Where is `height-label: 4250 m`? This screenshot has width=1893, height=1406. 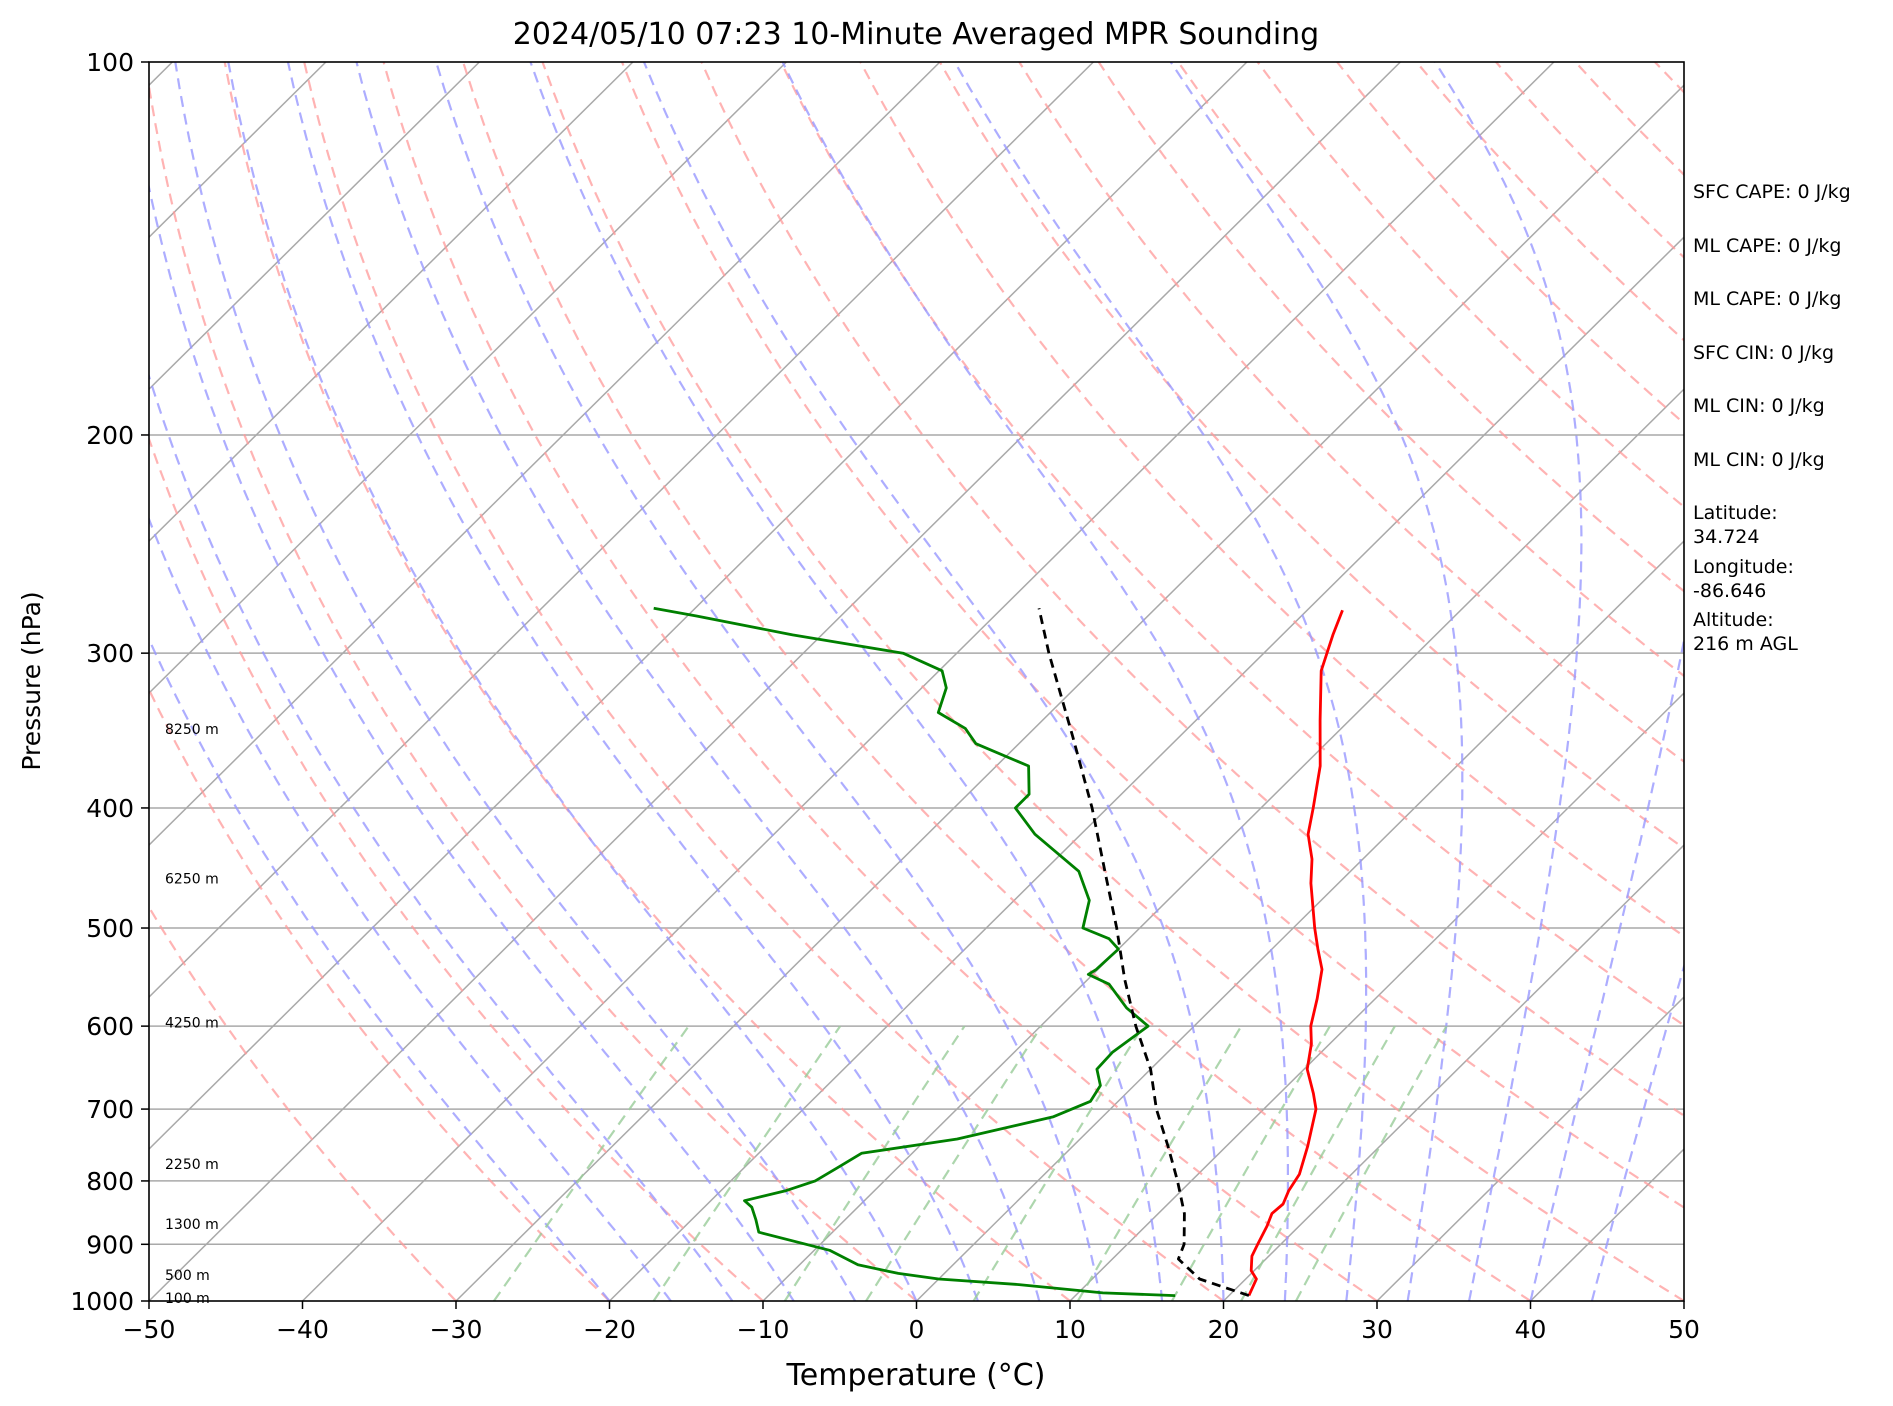 height-label: 4250 m is located at coordinates (192, 1023).